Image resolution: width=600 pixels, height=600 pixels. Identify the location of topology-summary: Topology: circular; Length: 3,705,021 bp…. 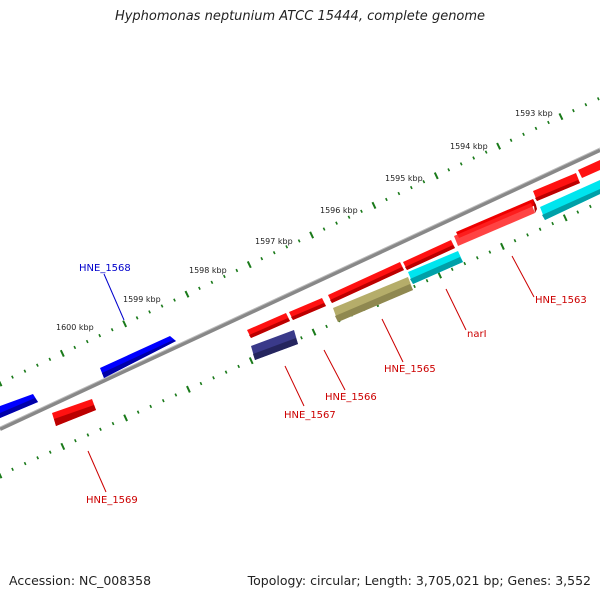
(419, 580).